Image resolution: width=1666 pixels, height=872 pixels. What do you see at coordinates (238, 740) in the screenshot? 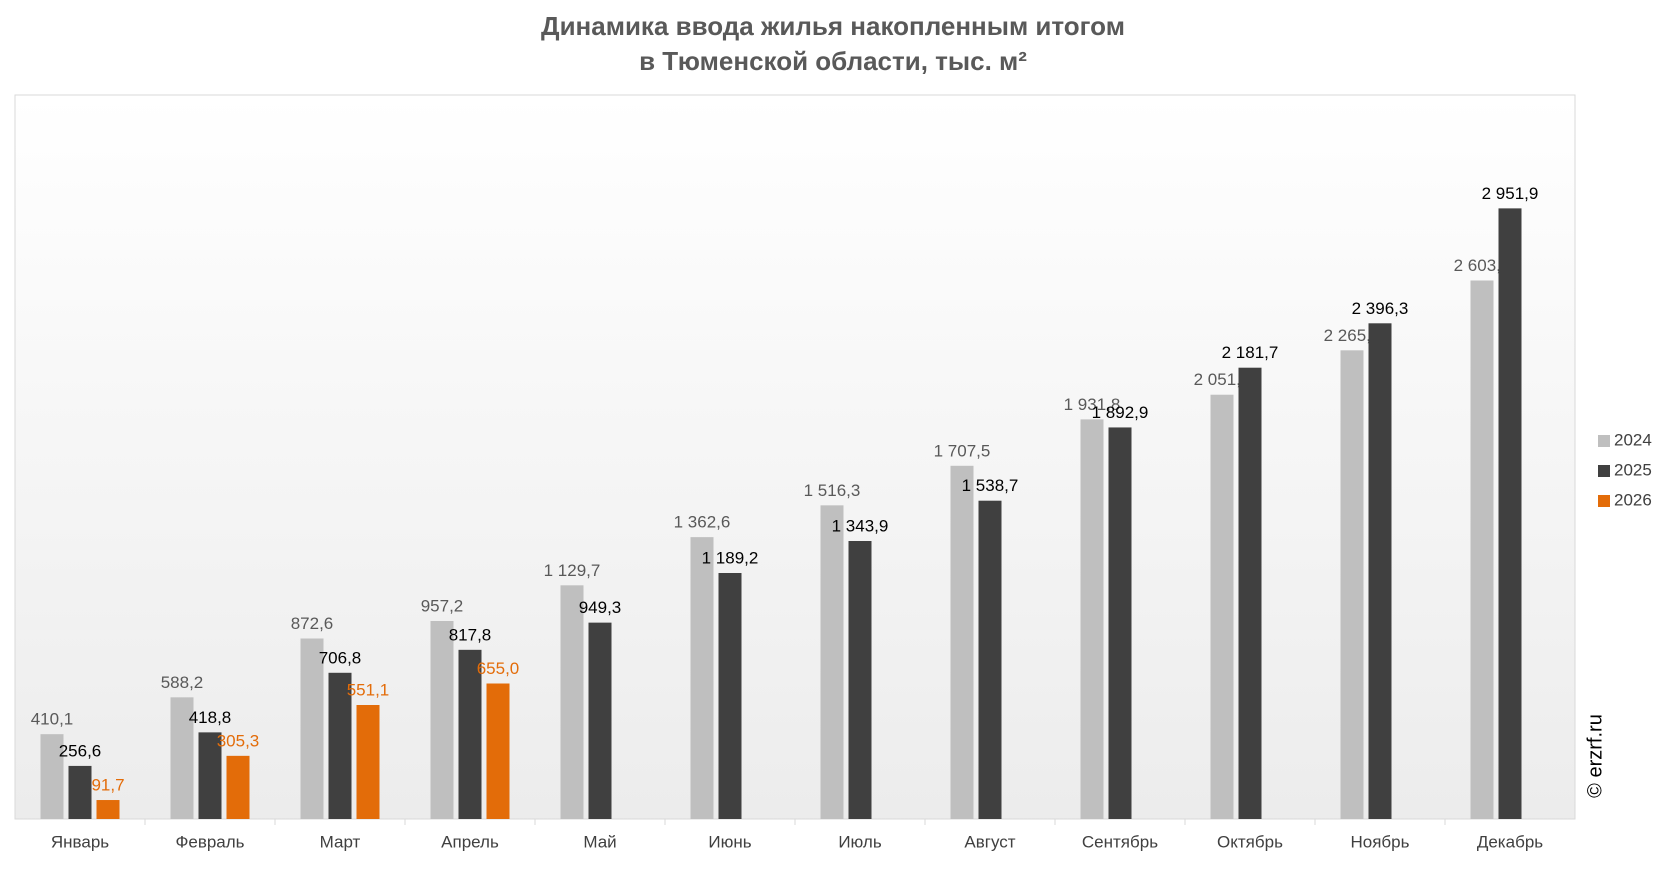
I see `data-label: 305,3` at bounding box center [238, 740].